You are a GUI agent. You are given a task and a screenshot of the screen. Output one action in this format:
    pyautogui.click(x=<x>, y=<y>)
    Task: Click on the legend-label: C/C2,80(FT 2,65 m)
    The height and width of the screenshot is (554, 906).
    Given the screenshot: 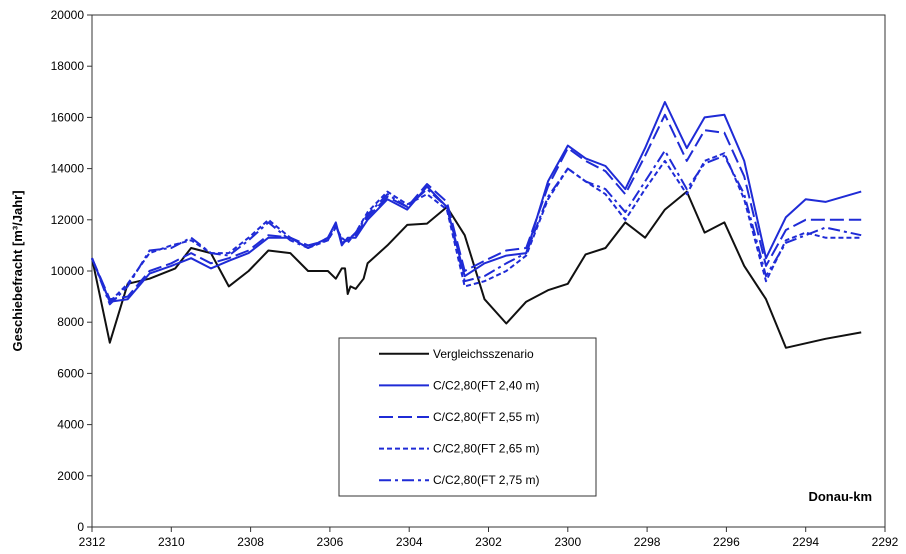 What is the action you would take?
    pyautogui.click(x=486, y=449)
    